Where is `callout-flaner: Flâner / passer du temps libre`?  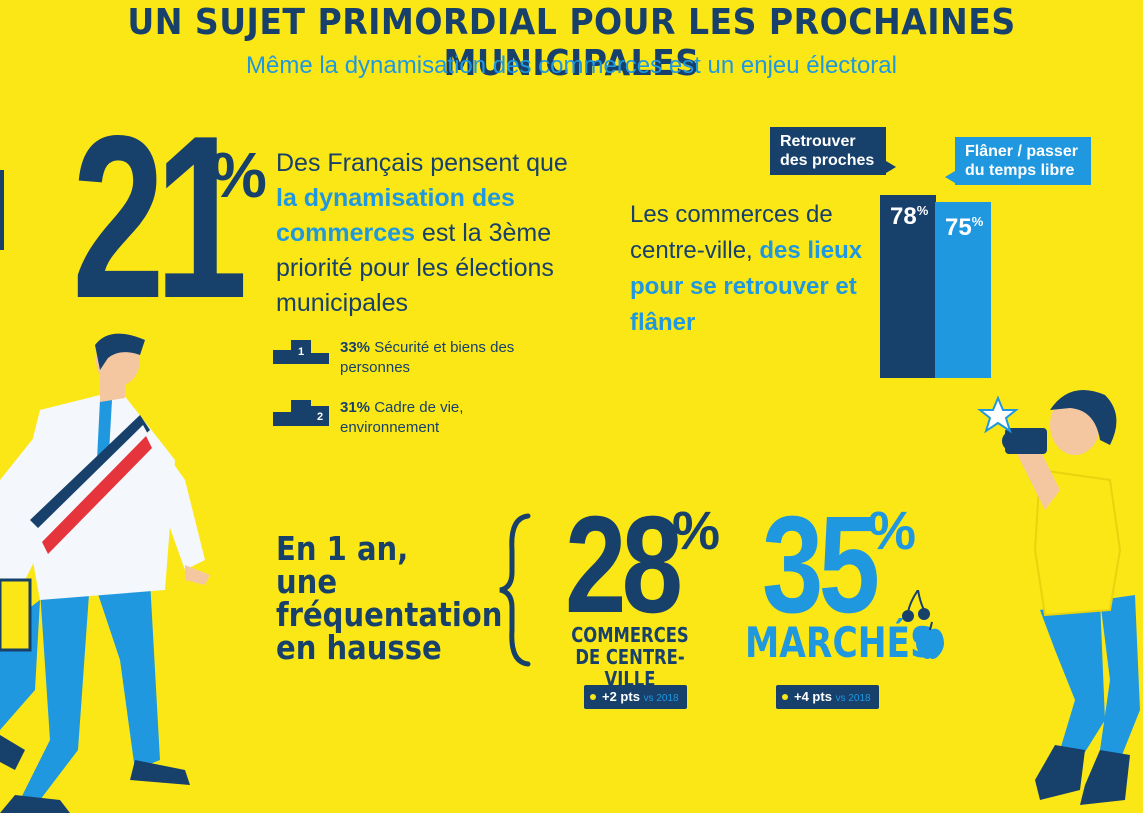
callout-flaner: Flâner / passer du temps libre is located at coordinates (1018, 161).